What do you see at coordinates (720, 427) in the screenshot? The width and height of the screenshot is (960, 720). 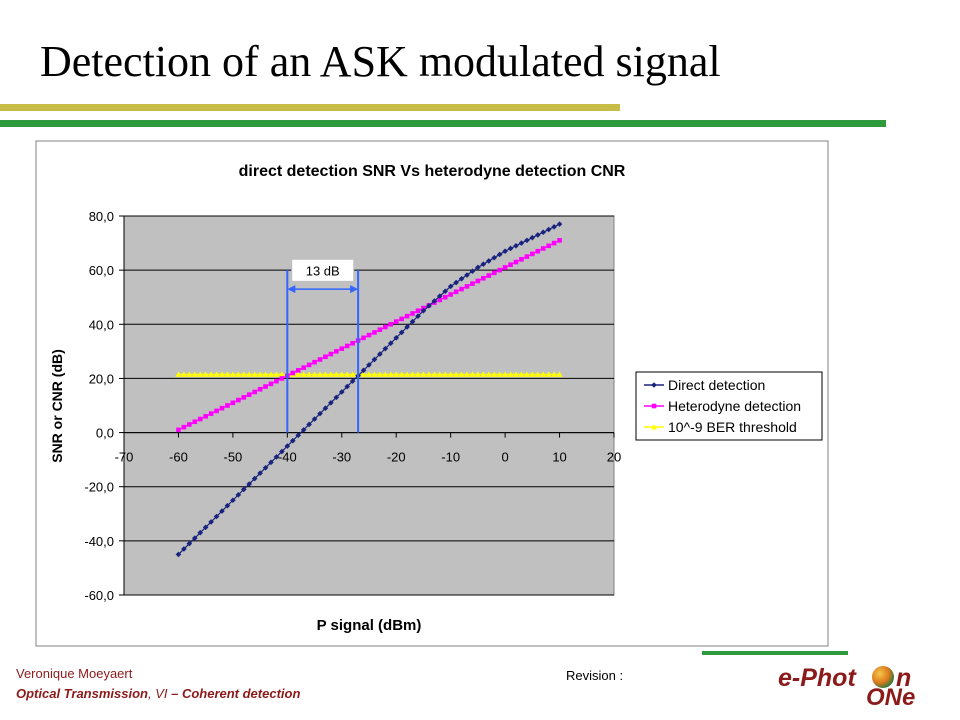 I see `legend-entry: 10^-9 BER threshold` at bounding box center [720, 427].